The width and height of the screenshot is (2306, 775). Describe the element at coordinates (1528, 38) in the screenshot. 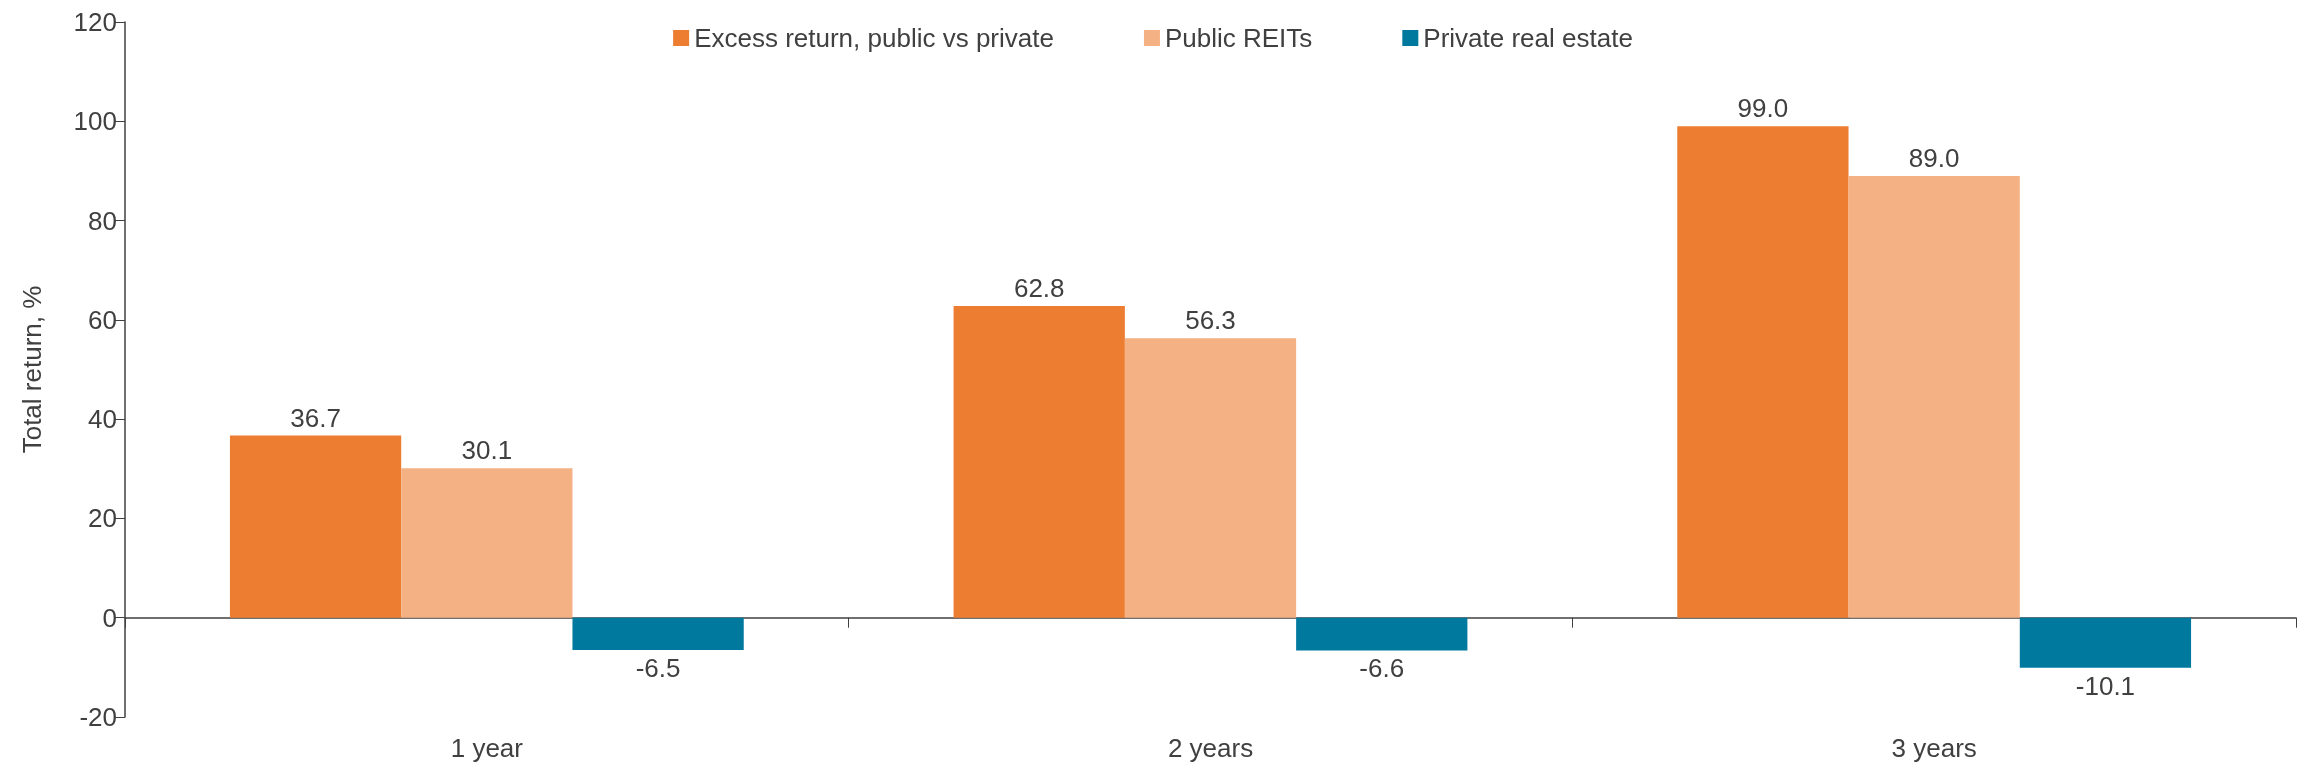

I see `legend-label: Private real estate` at that location.